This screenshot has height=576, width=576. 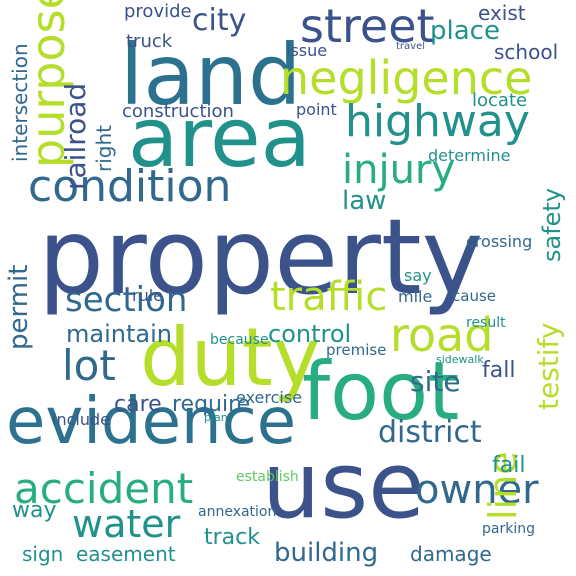 I want to click on word-point: point, so click(x=316, y=109).